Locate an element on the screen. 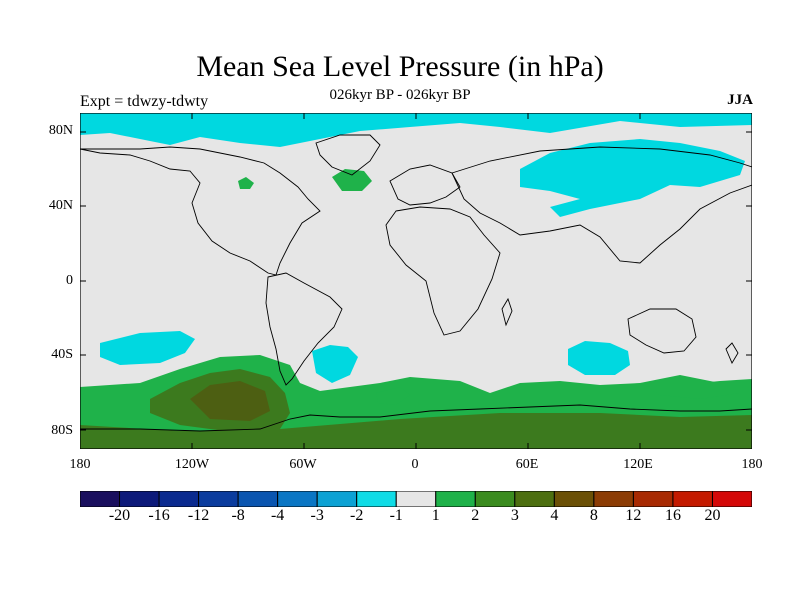 Image resolution: width=800 pixels, height=600 pixels. colorbar-label: 20 is located at coordinates (712, 515).